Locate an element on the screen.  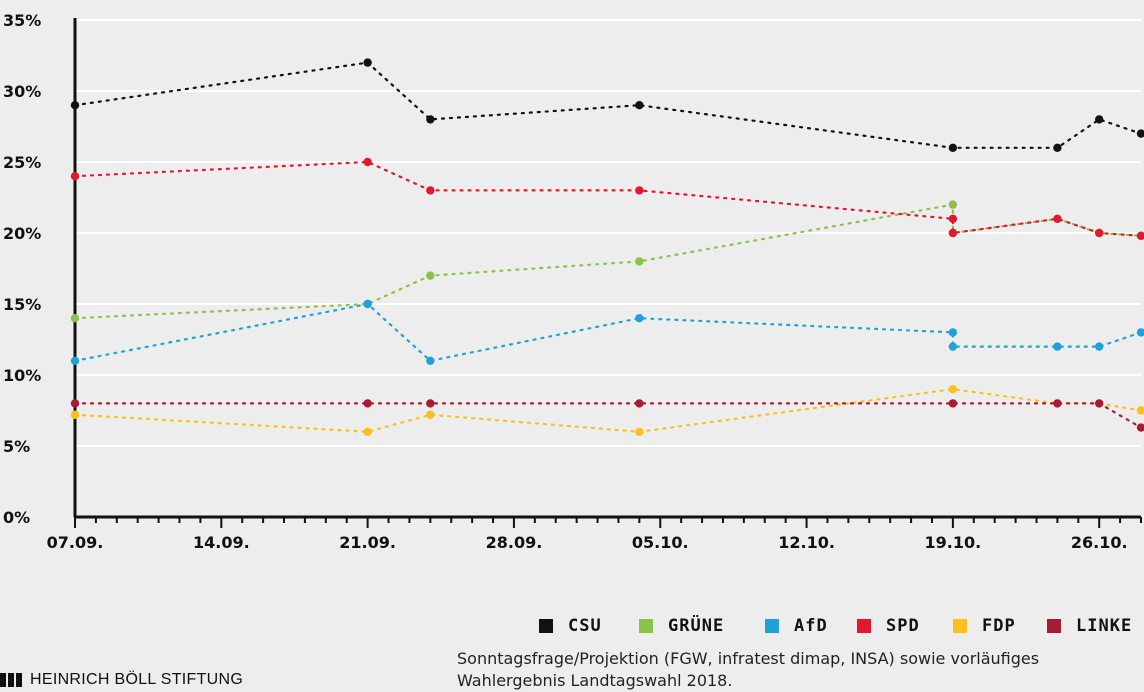
legend-item-afd: AfD is located at coordinates (796, 626).